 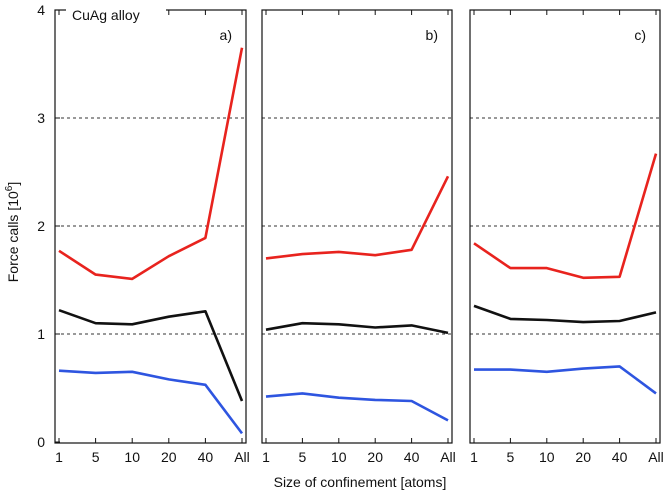 I want to click on y-axis-label-close: ], so click(x=13, y=184).